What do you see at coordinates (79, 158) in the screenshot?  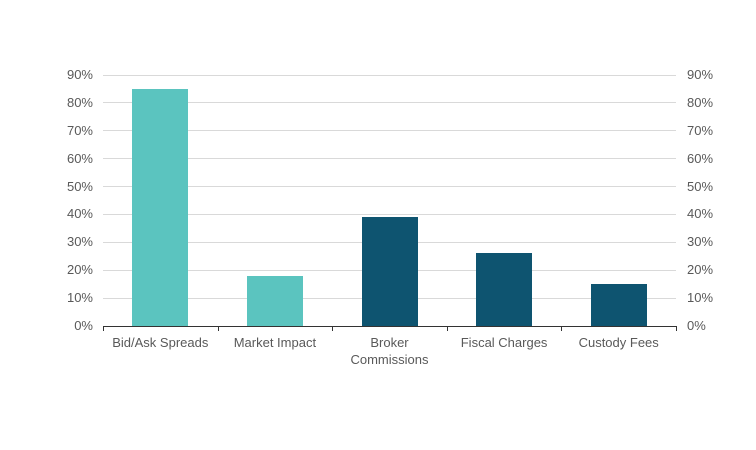 I see `y-axis-tick-label-left: 60%` at bounding box center [79, 158].